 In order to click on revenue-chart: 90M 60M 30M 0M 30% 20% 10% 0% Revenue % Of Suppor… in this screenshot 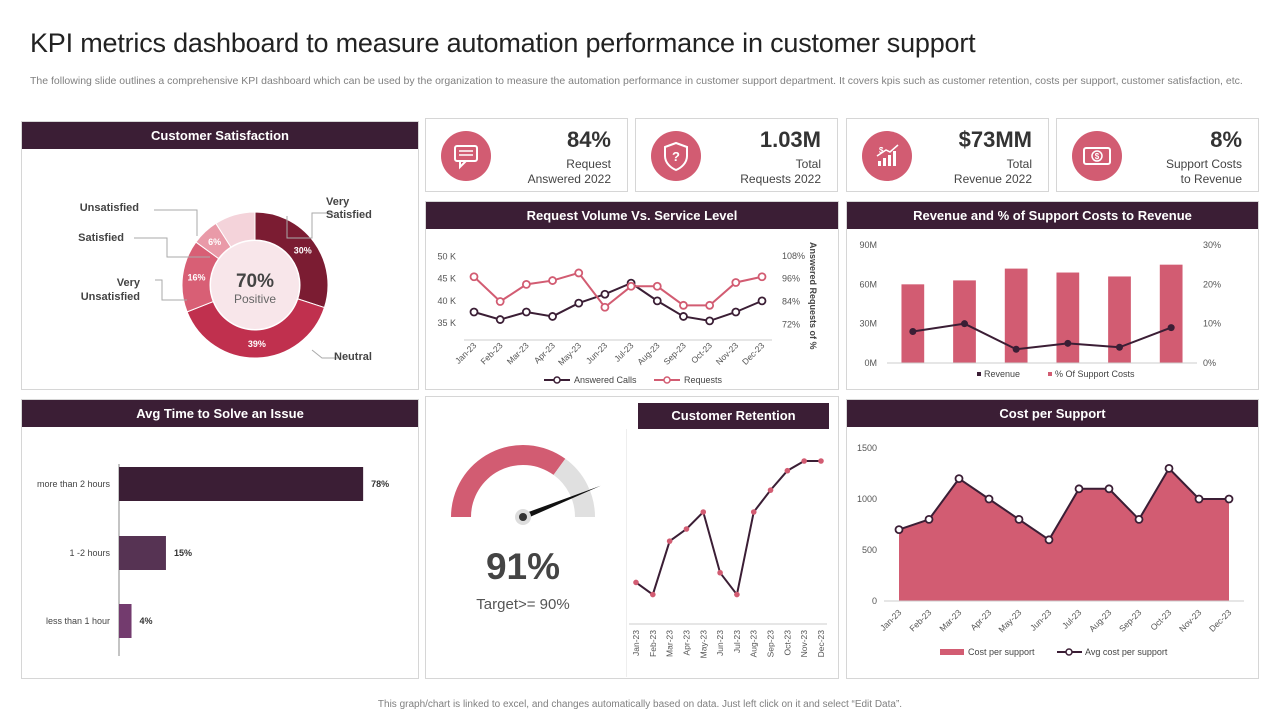, I will do `click(1040, 309)`.